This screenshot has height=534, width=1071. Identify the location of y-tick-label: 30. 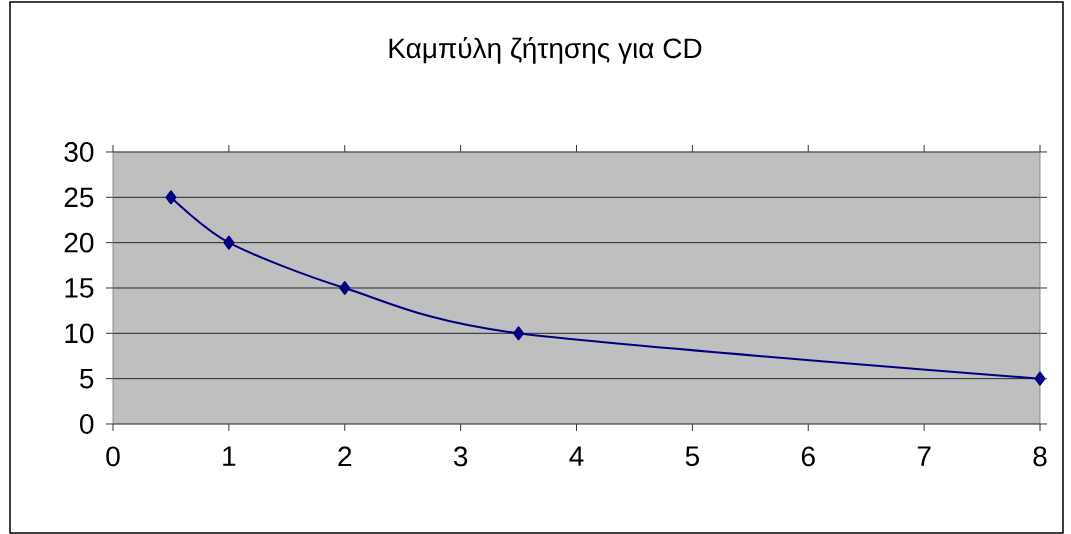
(79, 152).